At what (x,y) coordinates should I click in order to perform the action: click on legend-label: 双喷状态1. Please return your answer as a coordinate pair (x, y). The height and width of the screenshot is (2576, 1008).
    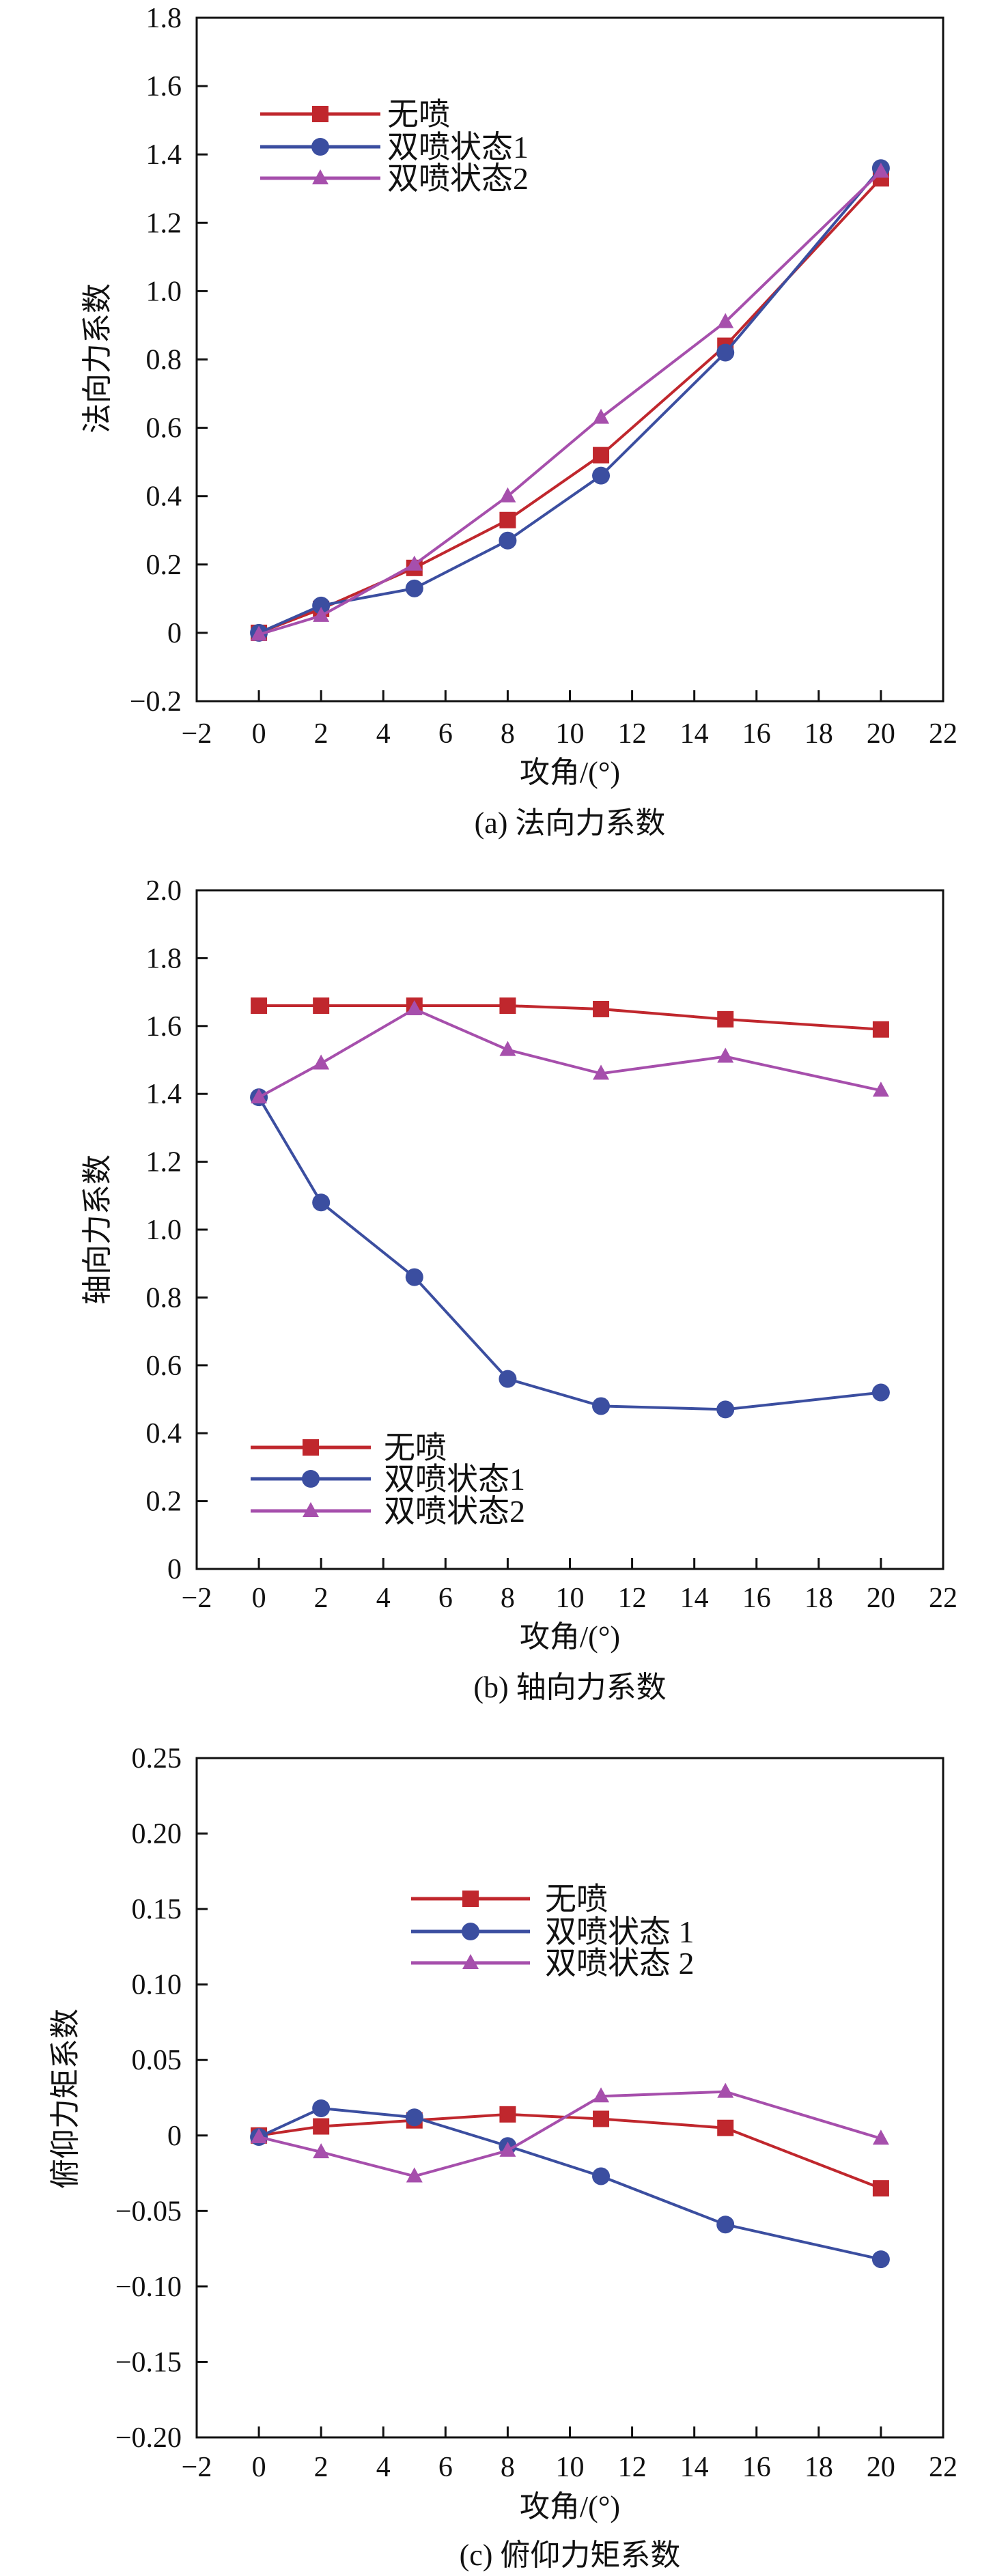
    Looking at the image, I should click on (454, 1479).